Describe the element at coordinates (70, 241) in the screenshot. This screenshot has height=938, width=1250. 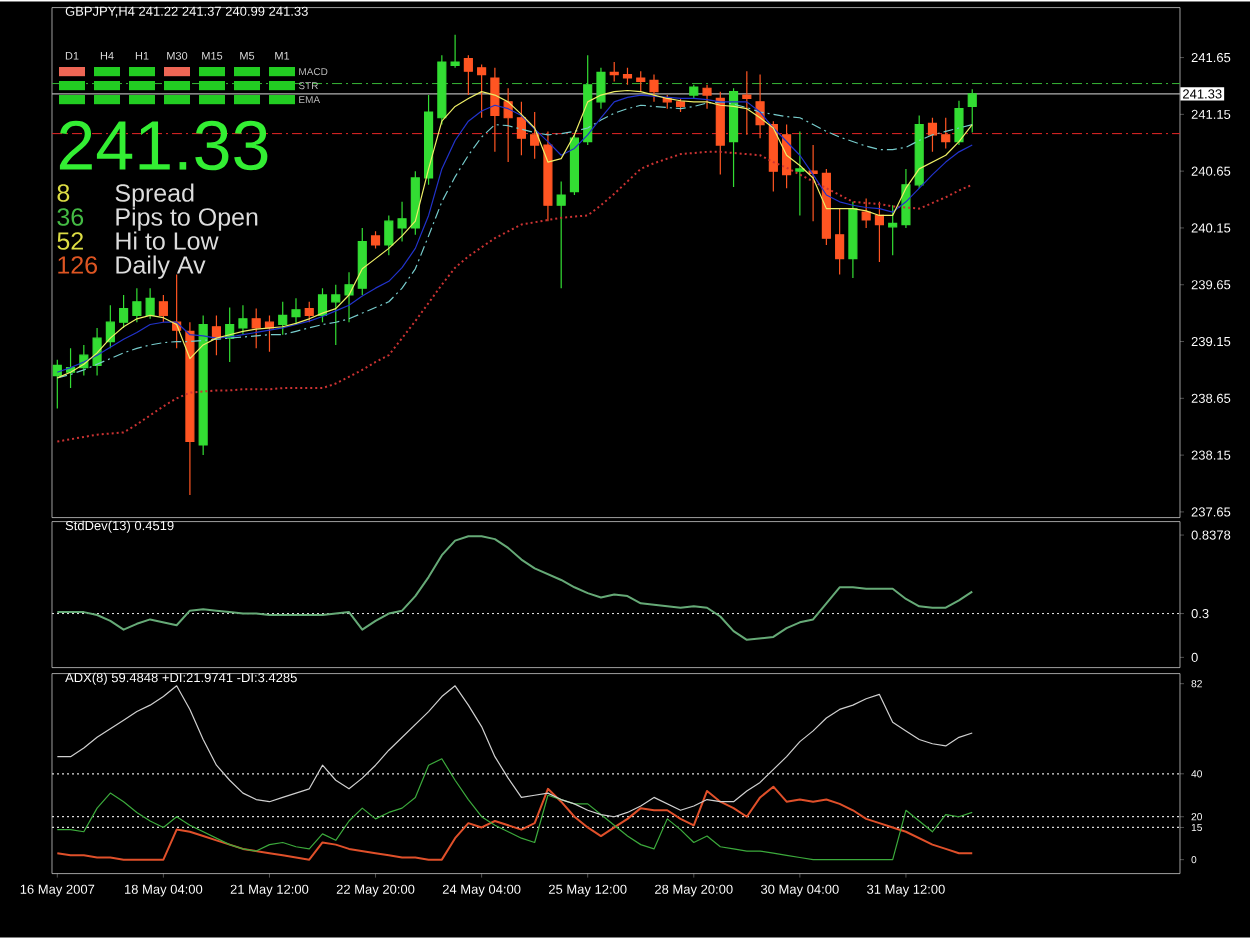
I see `annotation: 52` at that location.